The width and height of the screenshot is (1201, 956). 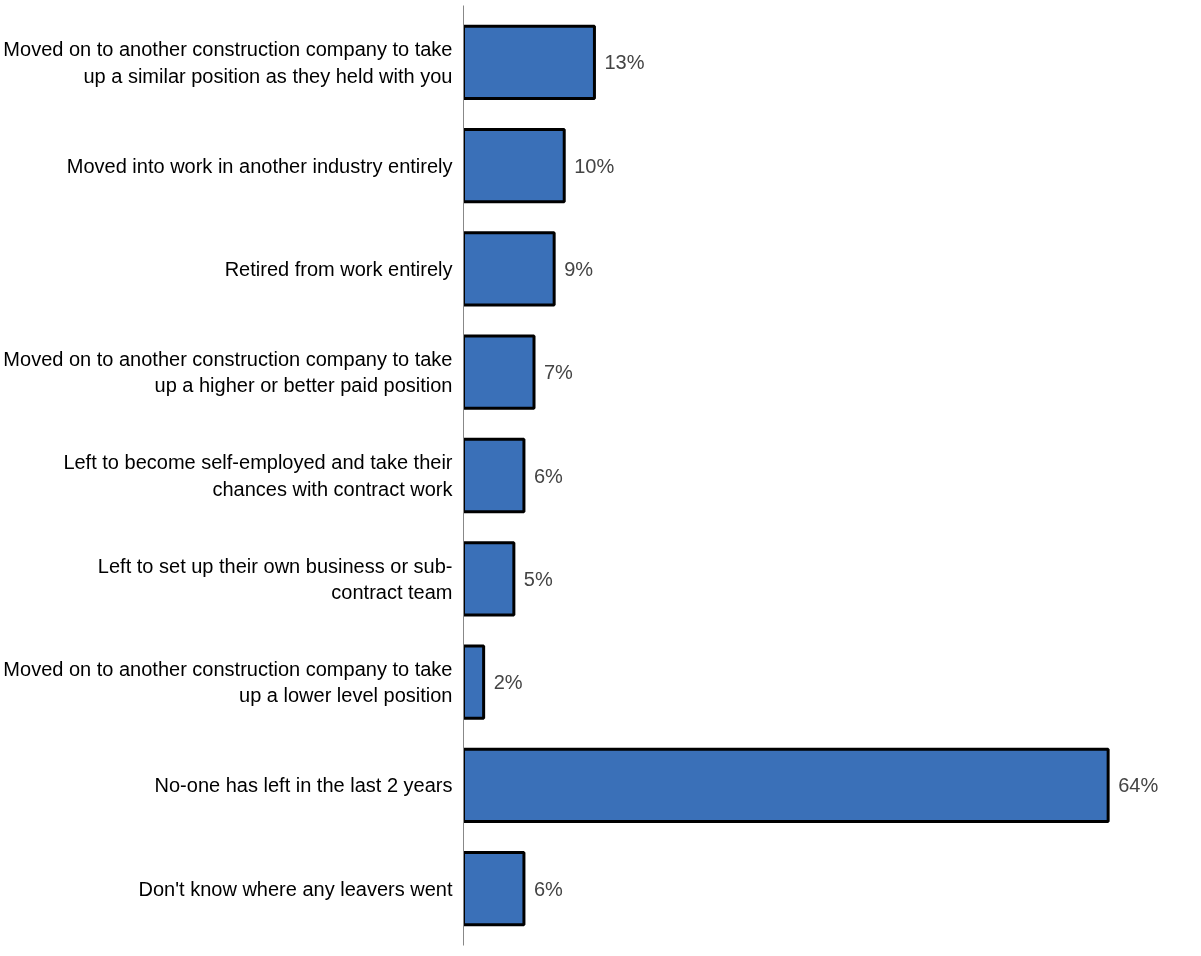 What do you see at coordinates (258, 475) in the screenshot?
I see `y-tick-label: Left to become self-employed and take their chances with contract work` at bounding box center [258, 475].